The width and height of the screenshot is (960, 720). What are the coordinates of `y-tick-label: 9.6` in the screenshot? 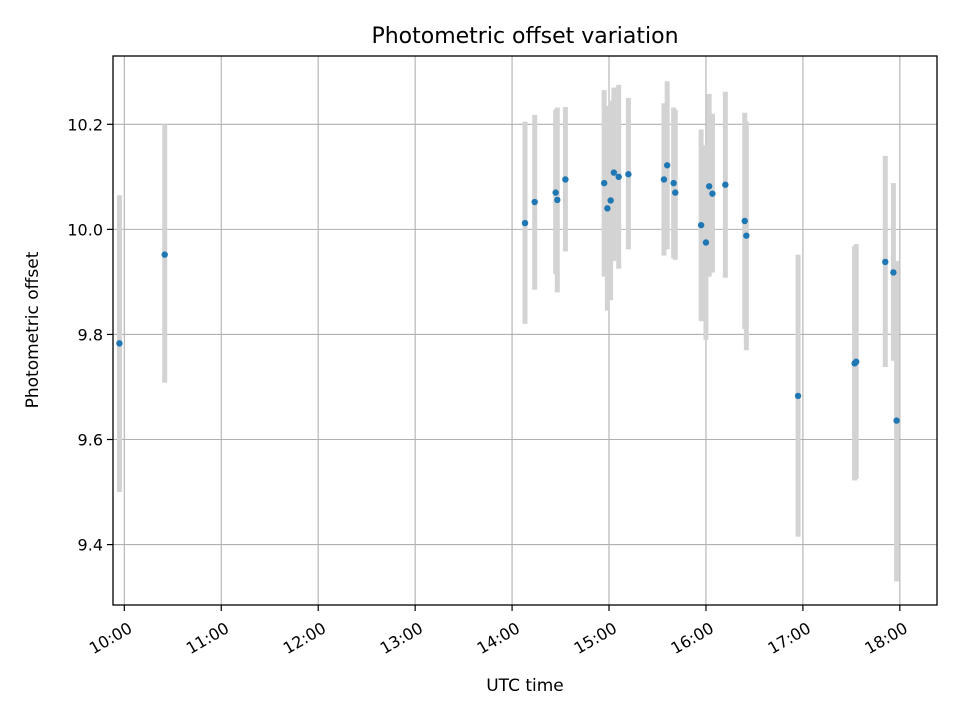 It's located at (90, 440).